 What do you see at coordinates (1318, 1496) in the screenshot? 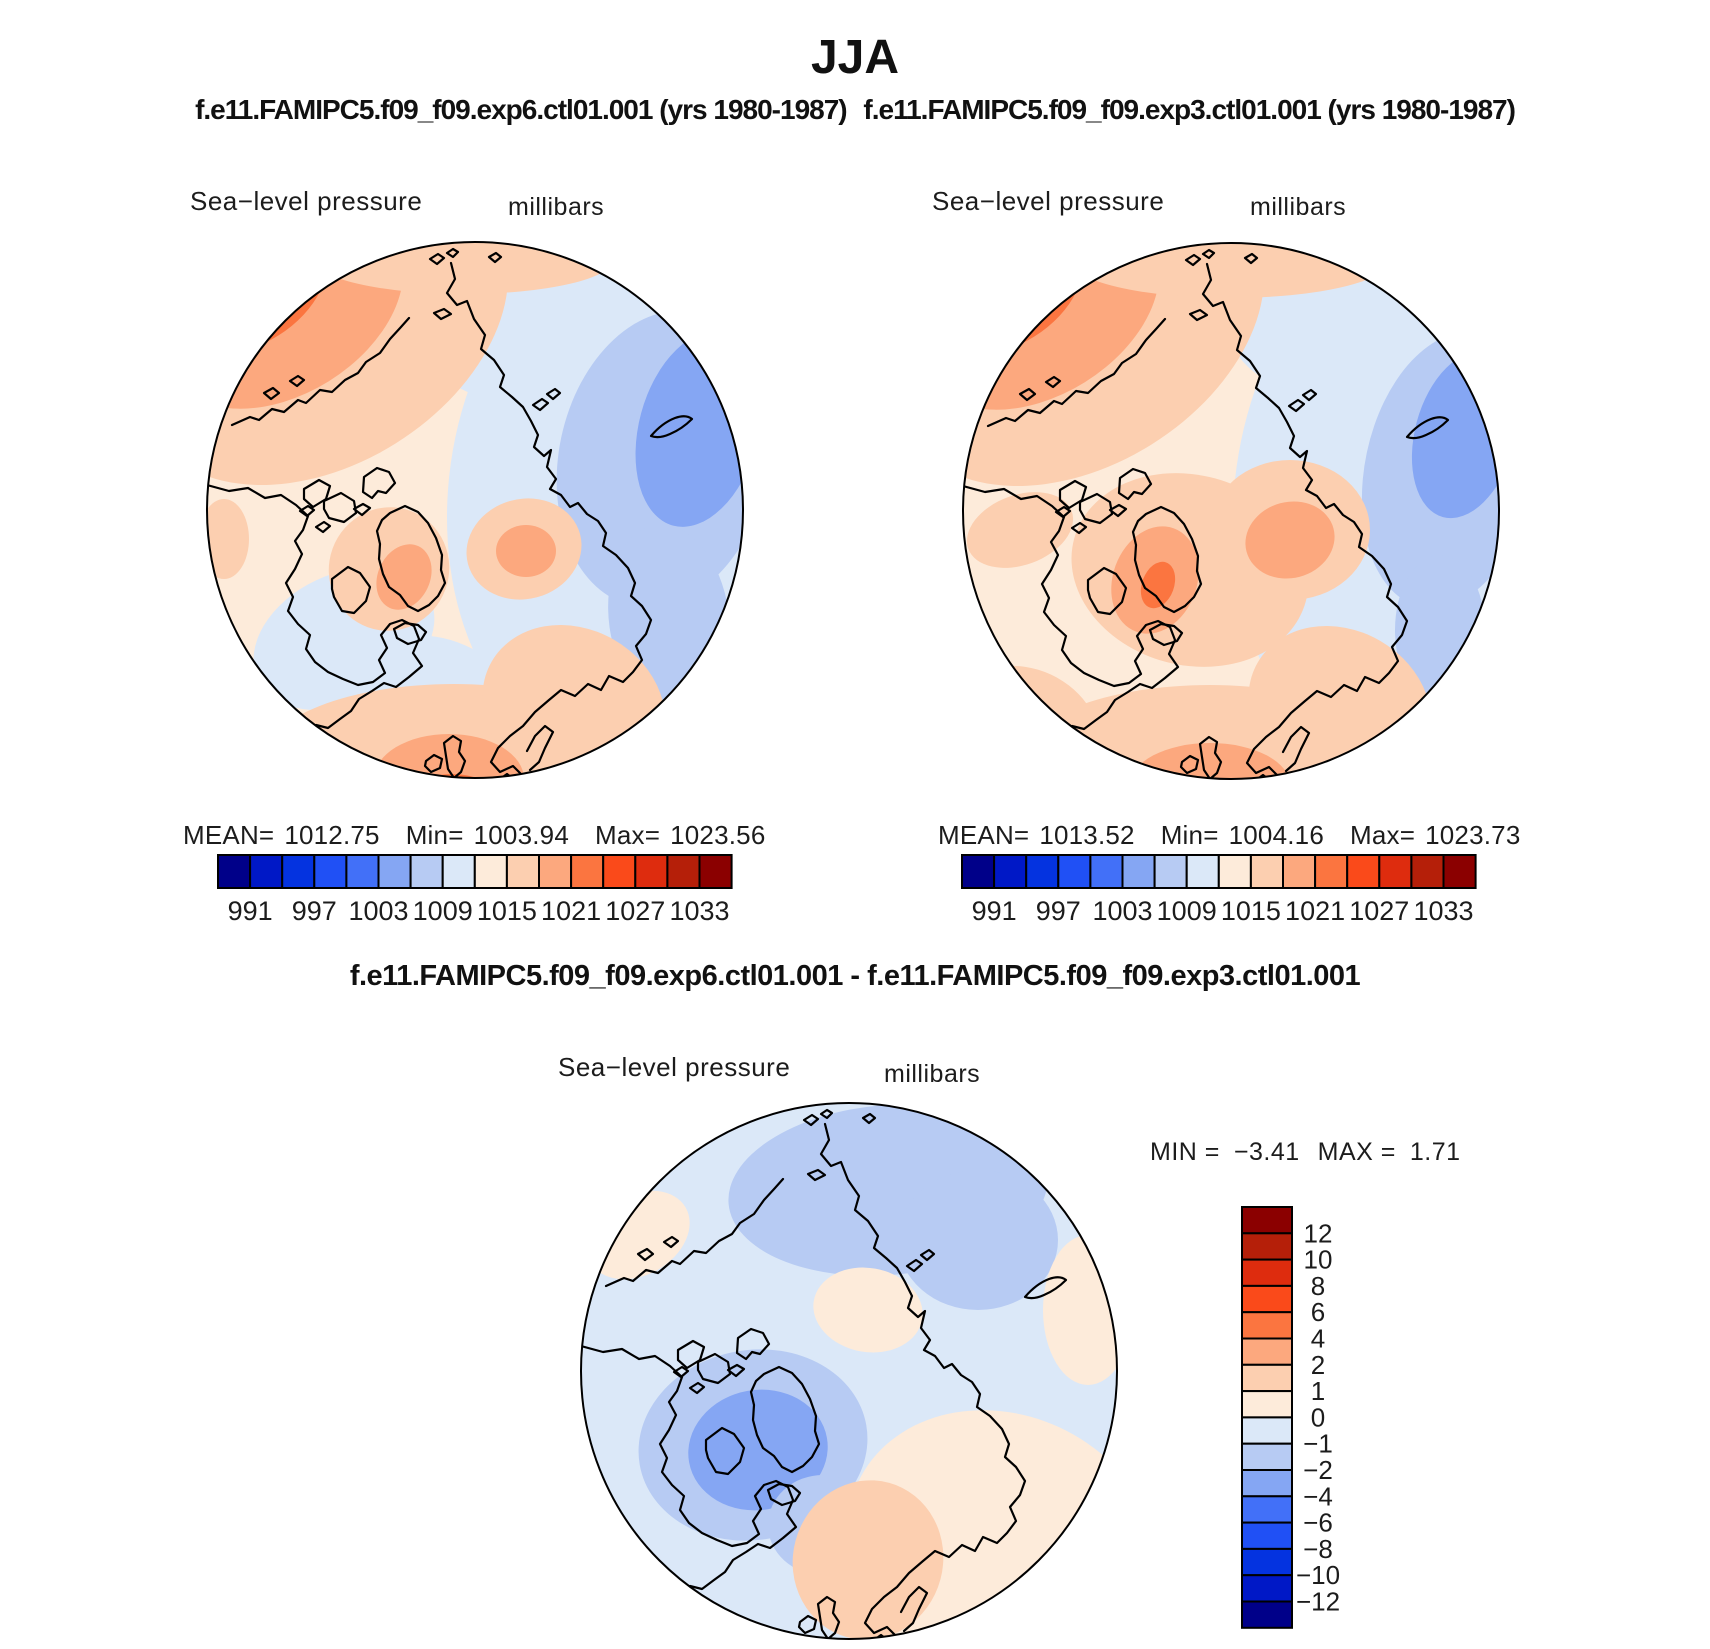
I see `colorbar-tick-label: −4` at bounding box center [1318, 1496].